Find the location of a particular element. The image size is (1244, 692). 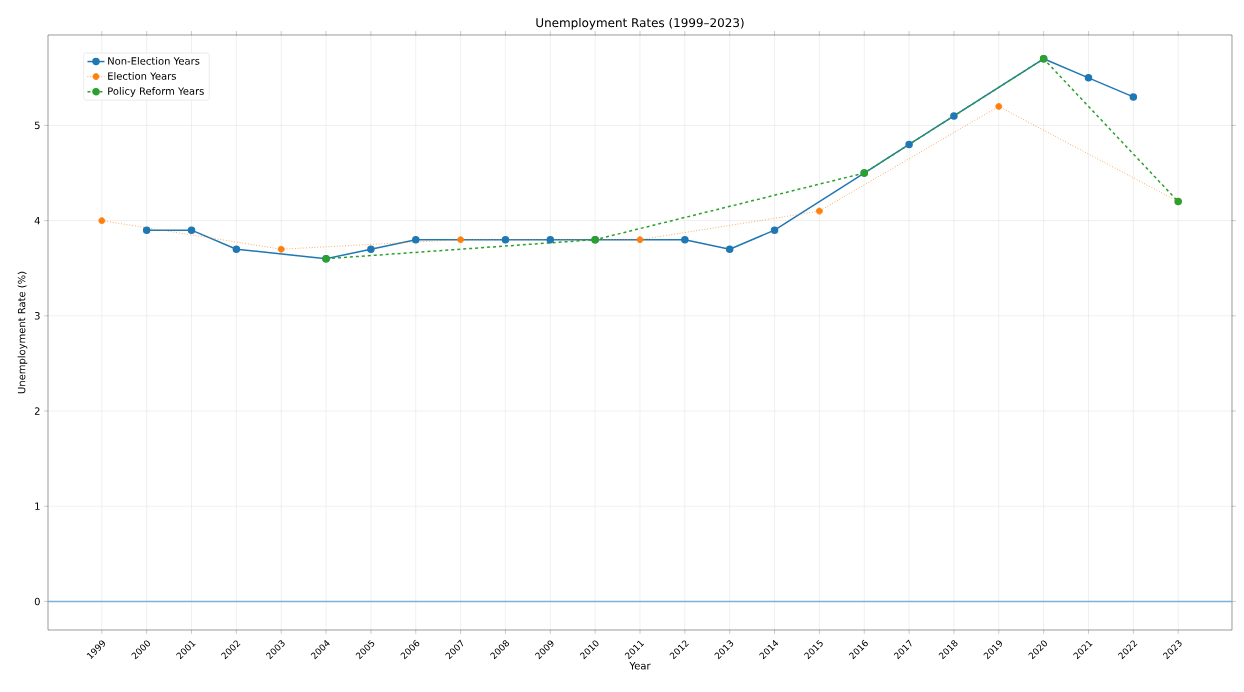

y-tick-label: 4 is located at coordinates (37, 221).